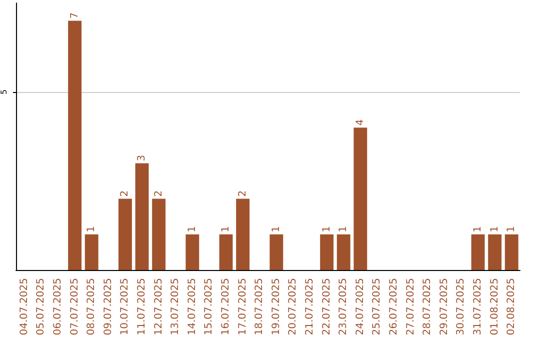 This screenshot has height=340, width=540. I want to click on x-tick-label: 18.07.2025, so click(260, 307).